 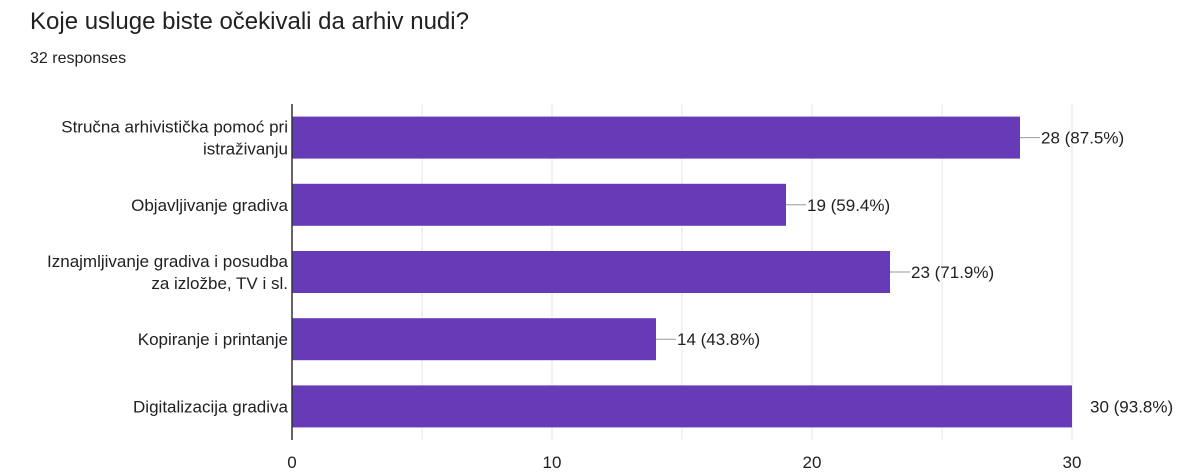 What do you see at coordinates (174, 127) in the screenshot?
I see `category-label: Stručna arhivistička pomoć pri` at bounding box center [174, 127].